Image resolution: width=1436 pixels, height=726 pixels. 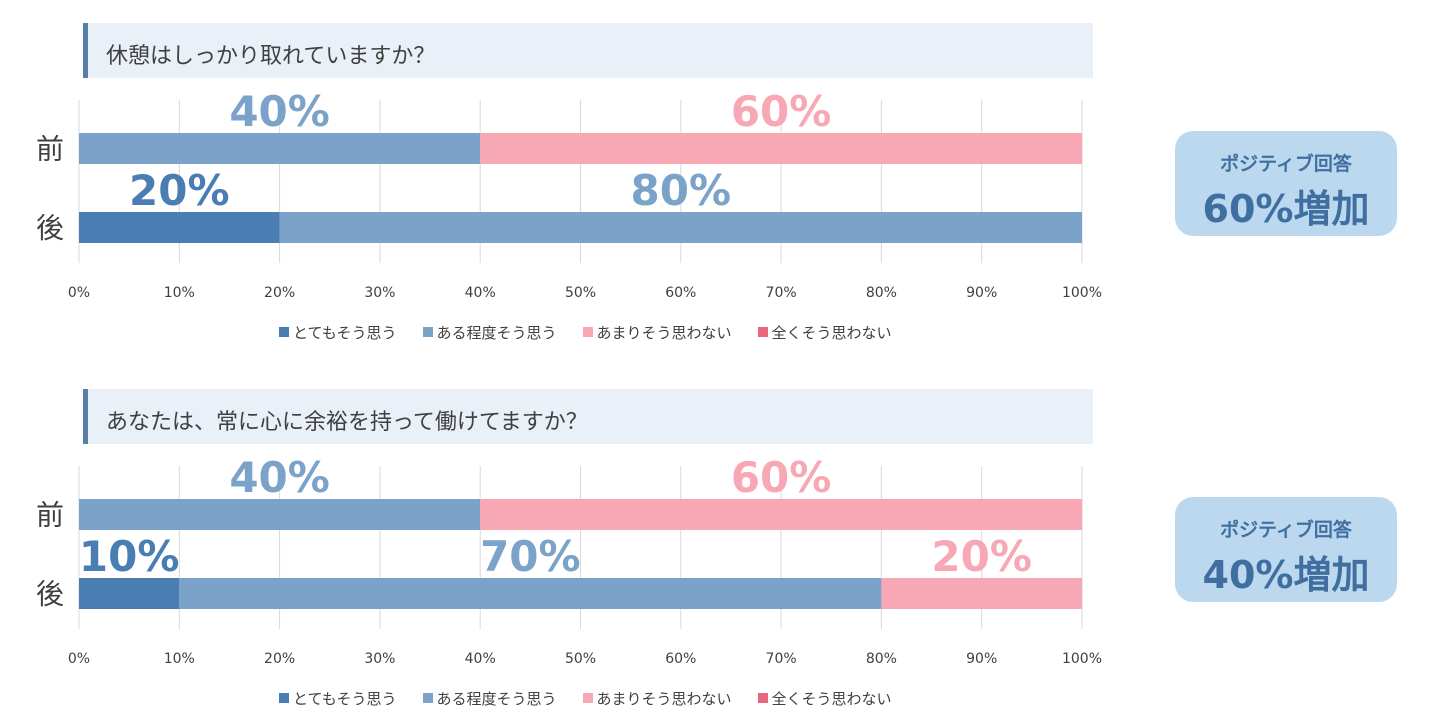 I want to click on question-title: あなたは、常に心に余裕を持って働けてますか？, so click(x=347, y=422).